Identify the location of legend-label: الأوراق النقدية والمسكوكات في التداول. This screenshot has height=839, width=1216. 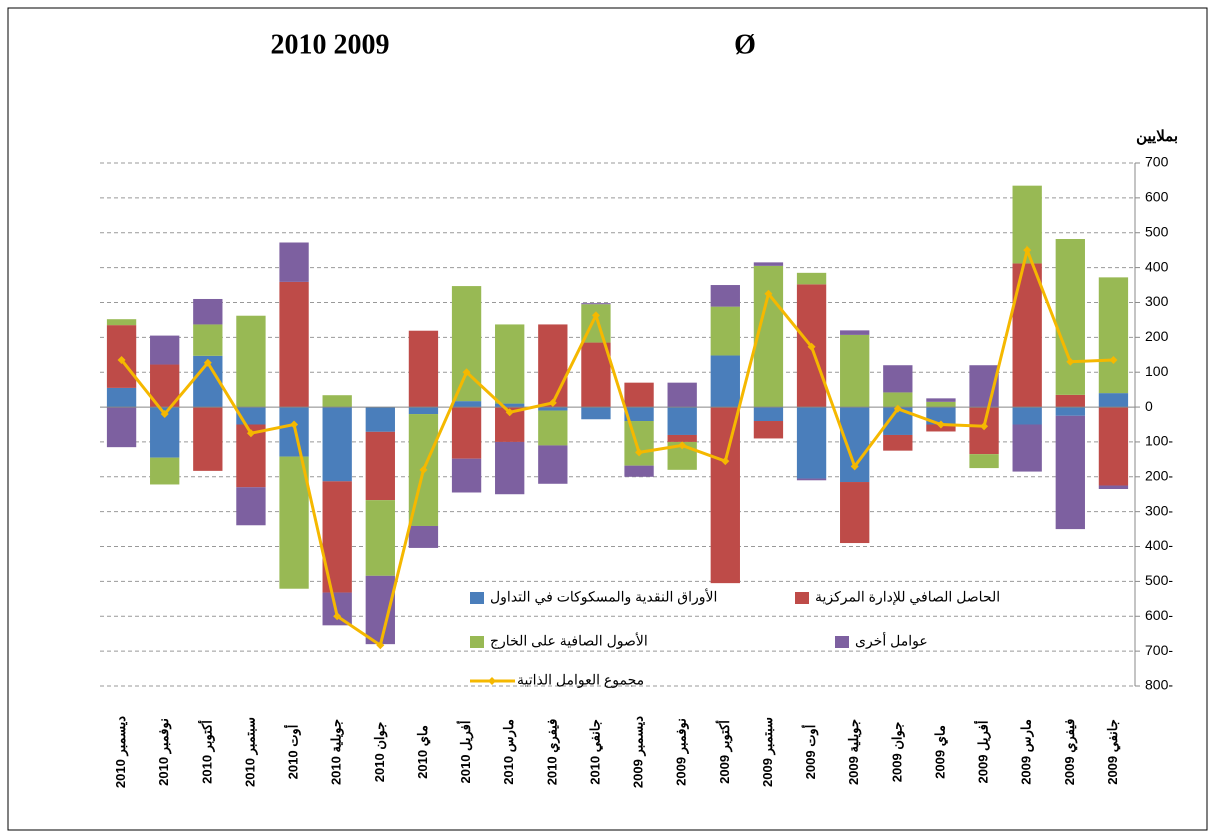
(603, 597).